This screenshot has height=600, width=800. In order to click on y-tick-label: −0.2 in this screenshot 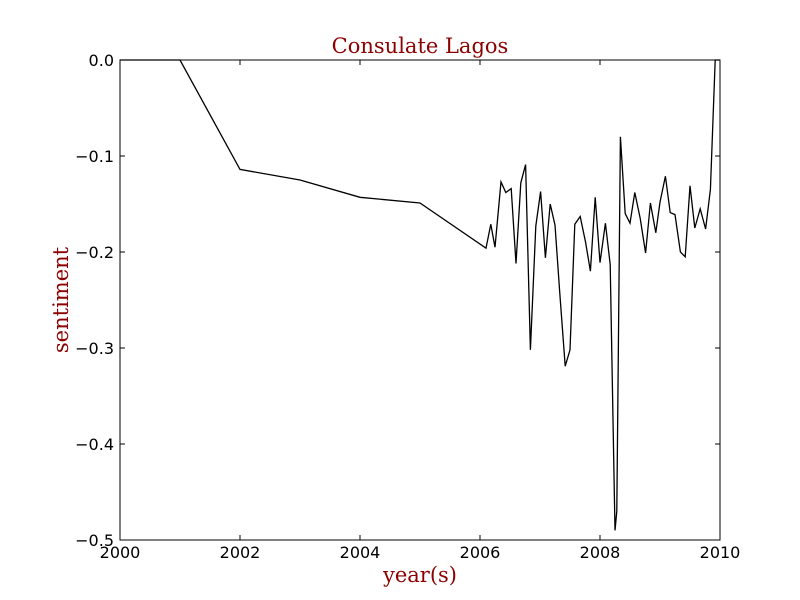, I will do `click(94, 252)`.